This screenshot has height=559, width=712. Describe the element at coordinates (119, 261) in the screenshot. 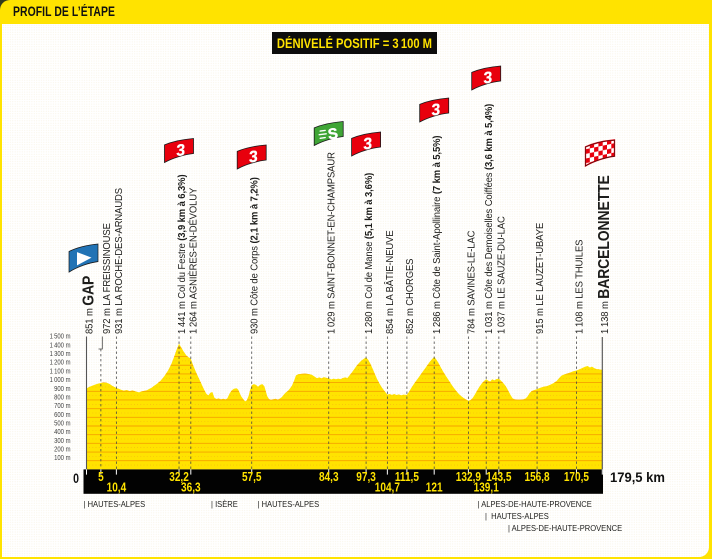

I see `svg-text: 931 m LA ROCHE-DES-ARNAUDS` at that location.